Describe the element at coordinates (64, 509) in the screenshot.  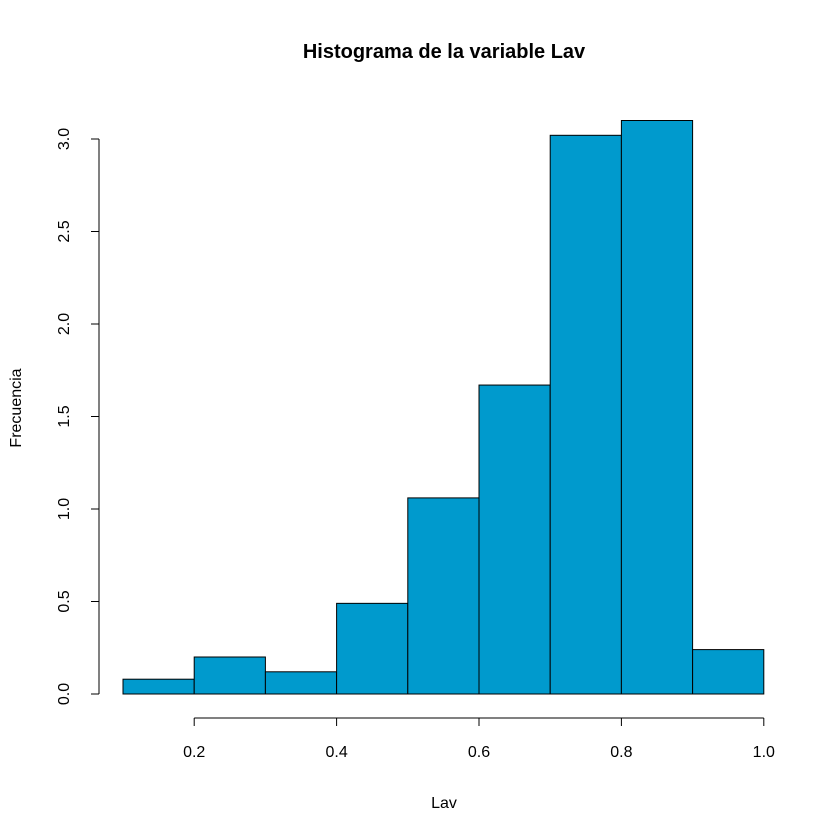
I see `y-tick-label-3: 1.0` at that location.